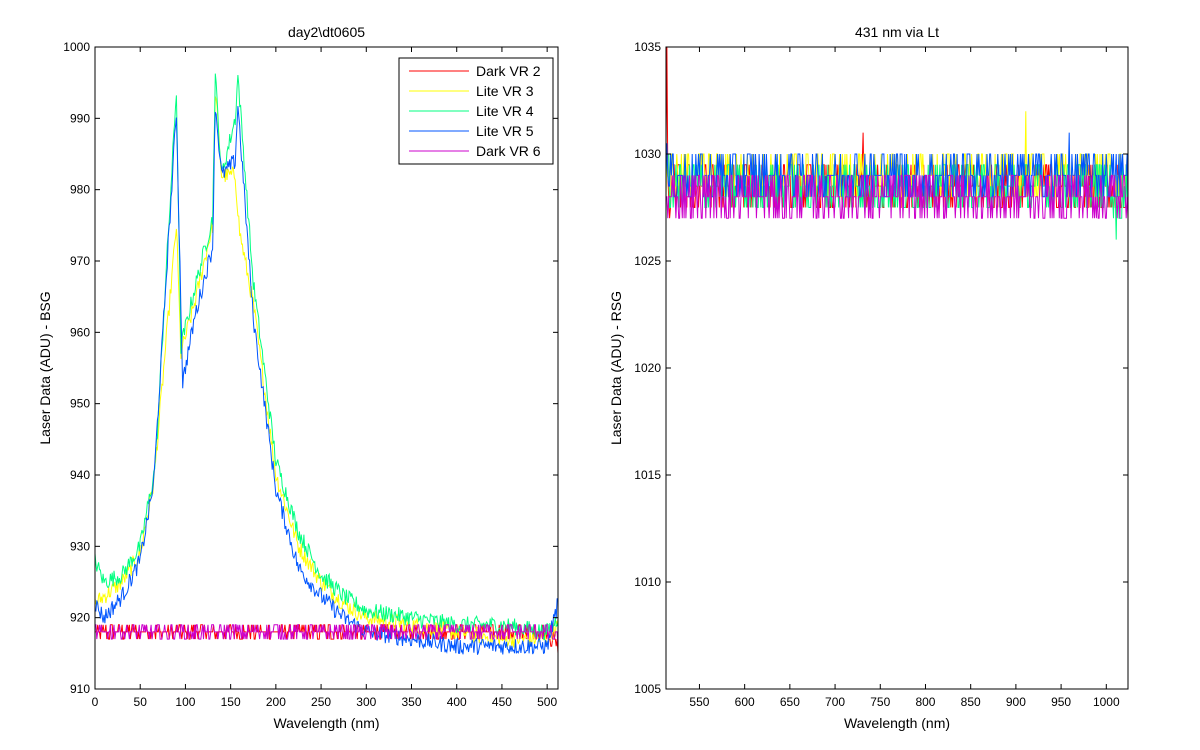  I want to click on x-tick-label: 700, so click(835, 702).